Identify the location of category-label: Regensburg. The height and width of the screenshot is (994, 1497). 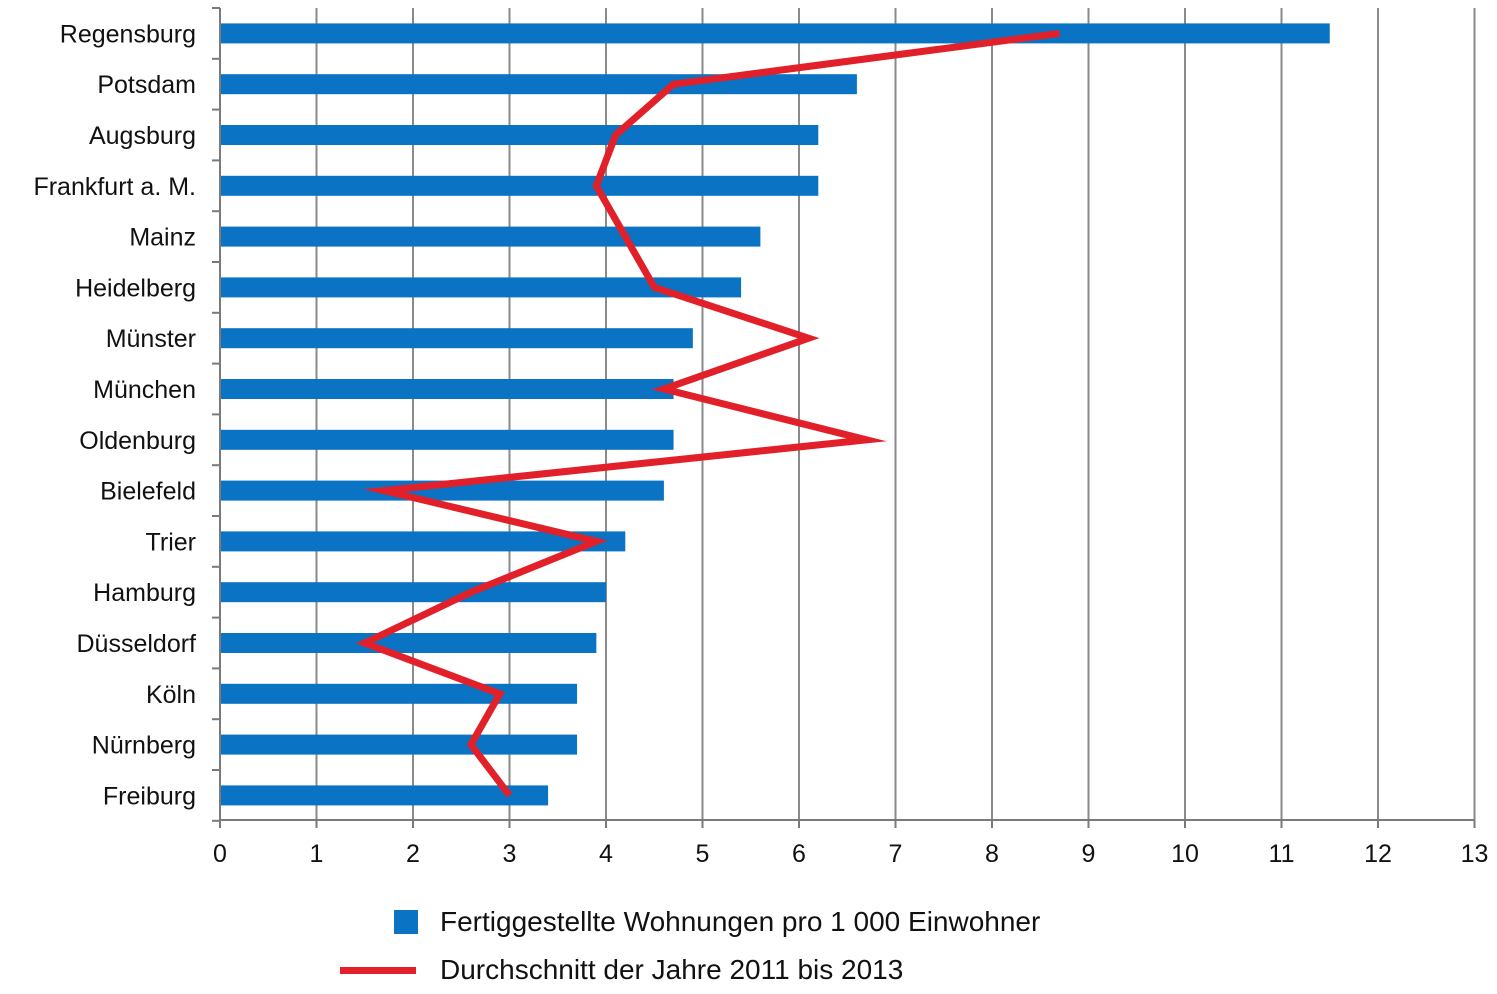
(128, 34).